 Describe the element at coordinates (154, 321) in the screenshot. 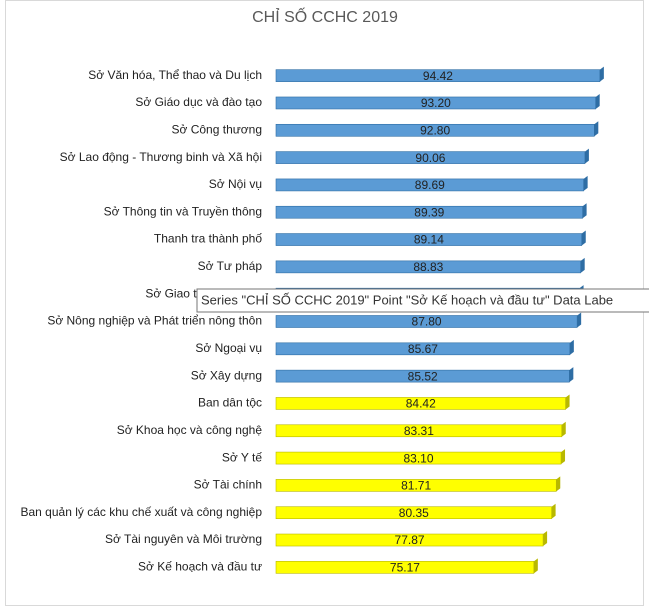

I see `y-tick-label: Sở Nông nghiệp và Phát triển nông thôn` at that location.